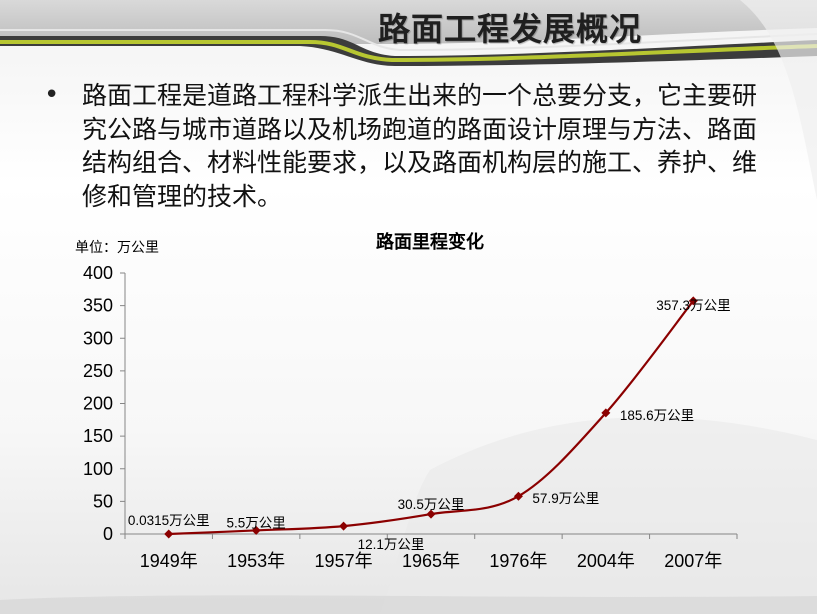 The height and width of the screenshot is (614, 817). I want to click on data-label: 0.0315万公里, so click(169, 520).